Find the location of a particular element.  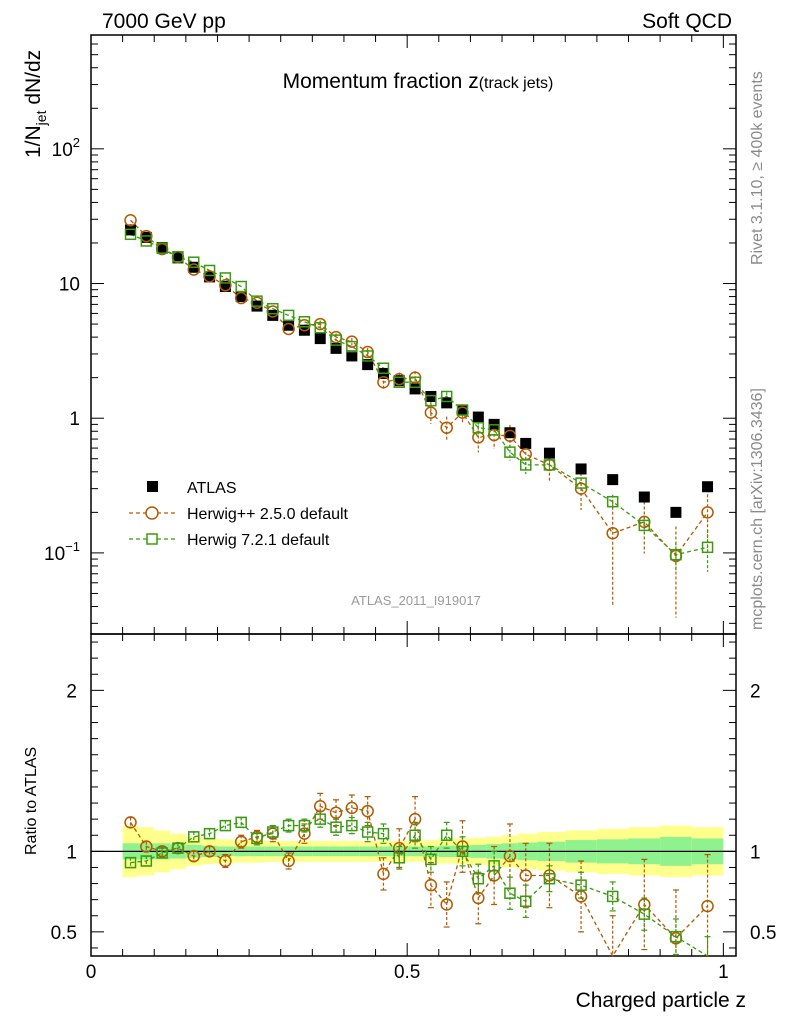

y-label-tail: dN/dz is located at coordinates (33, 80).